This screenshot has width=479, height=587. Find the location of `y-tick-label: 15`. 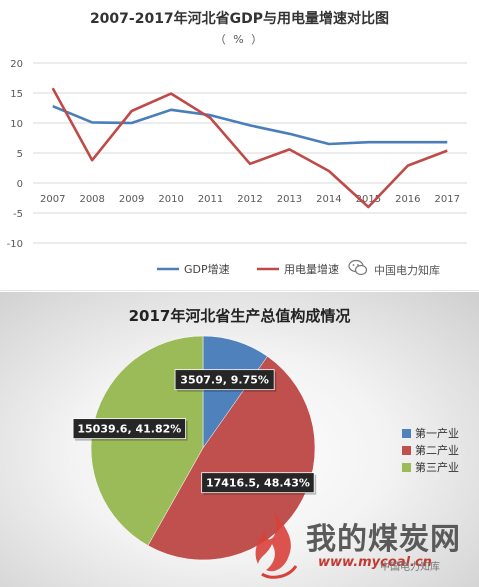

y-tick-label: 15 is located at coordinates (16, 94).